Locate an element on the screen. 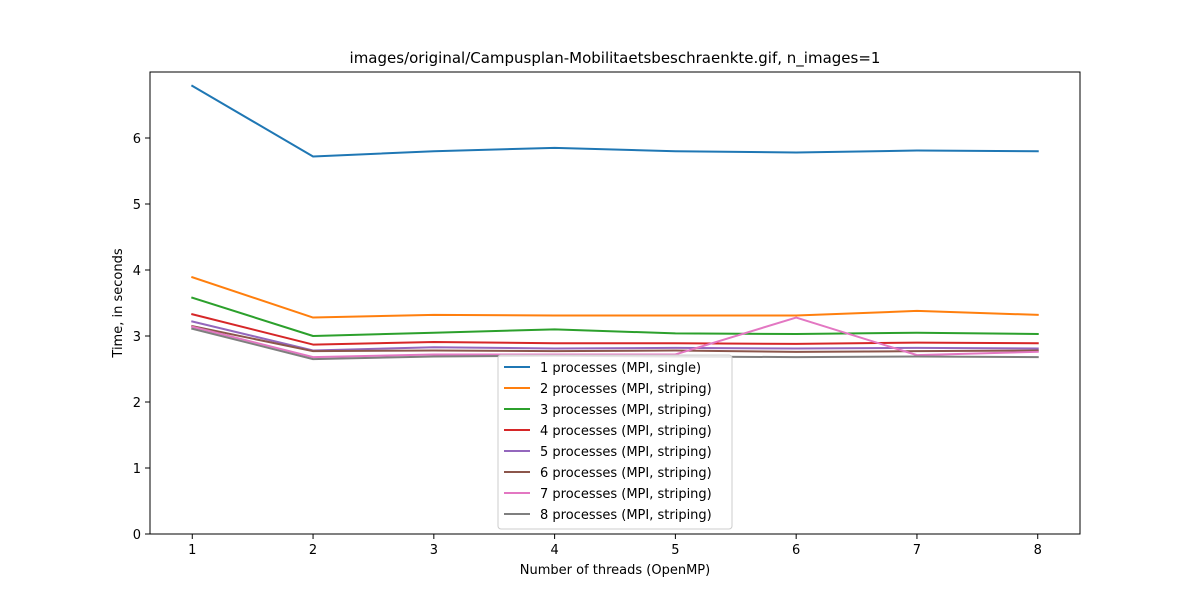  y-axis-label: Time, in seconds is located at coordinates (118, 303).